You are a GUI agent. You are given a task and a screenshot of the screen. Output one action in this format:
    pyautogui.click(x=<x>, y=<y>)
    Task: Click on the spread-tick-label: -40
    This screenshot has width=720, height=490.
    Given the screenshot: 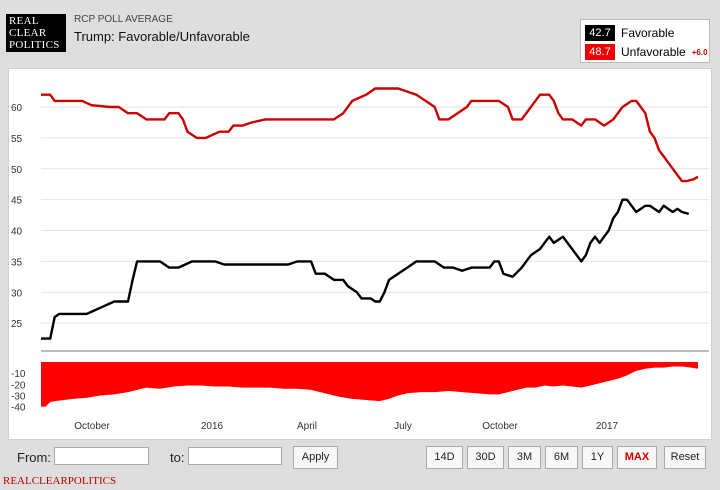 What is the action you would take?
    pyautogui.click(x=18, y=408)
    